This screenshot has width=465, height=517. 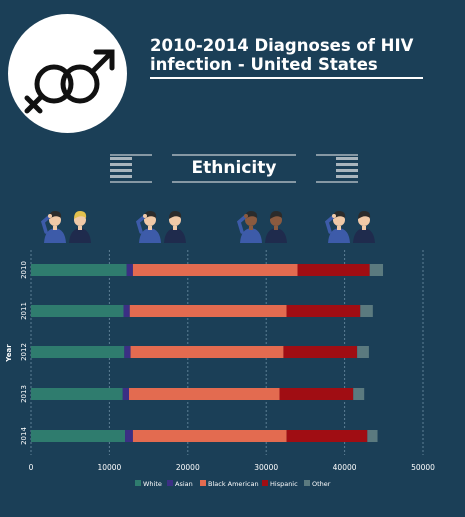 What do you see at coordinates (24, 352) in the screenshot?
I see `y-tick-label: 2012` at bounding box center [24, 352].